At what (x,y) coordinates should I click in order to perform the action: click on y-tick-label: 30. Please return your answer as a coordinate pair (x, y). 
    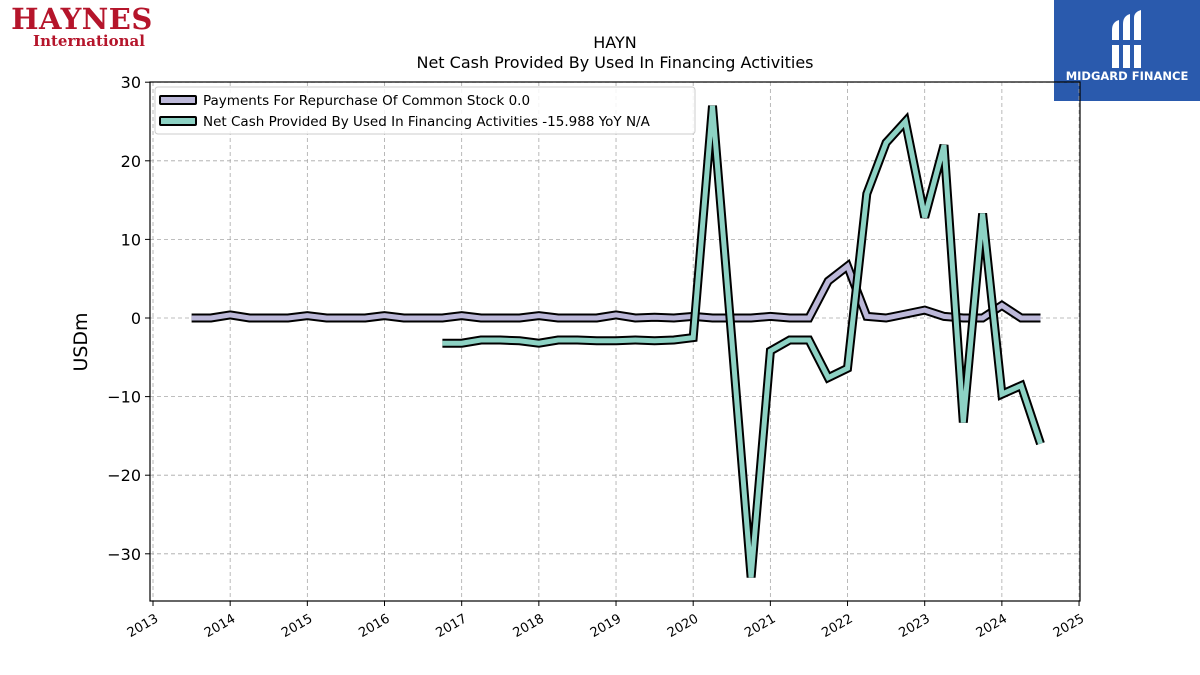
    Looking at the image, I should click on (131, 82).